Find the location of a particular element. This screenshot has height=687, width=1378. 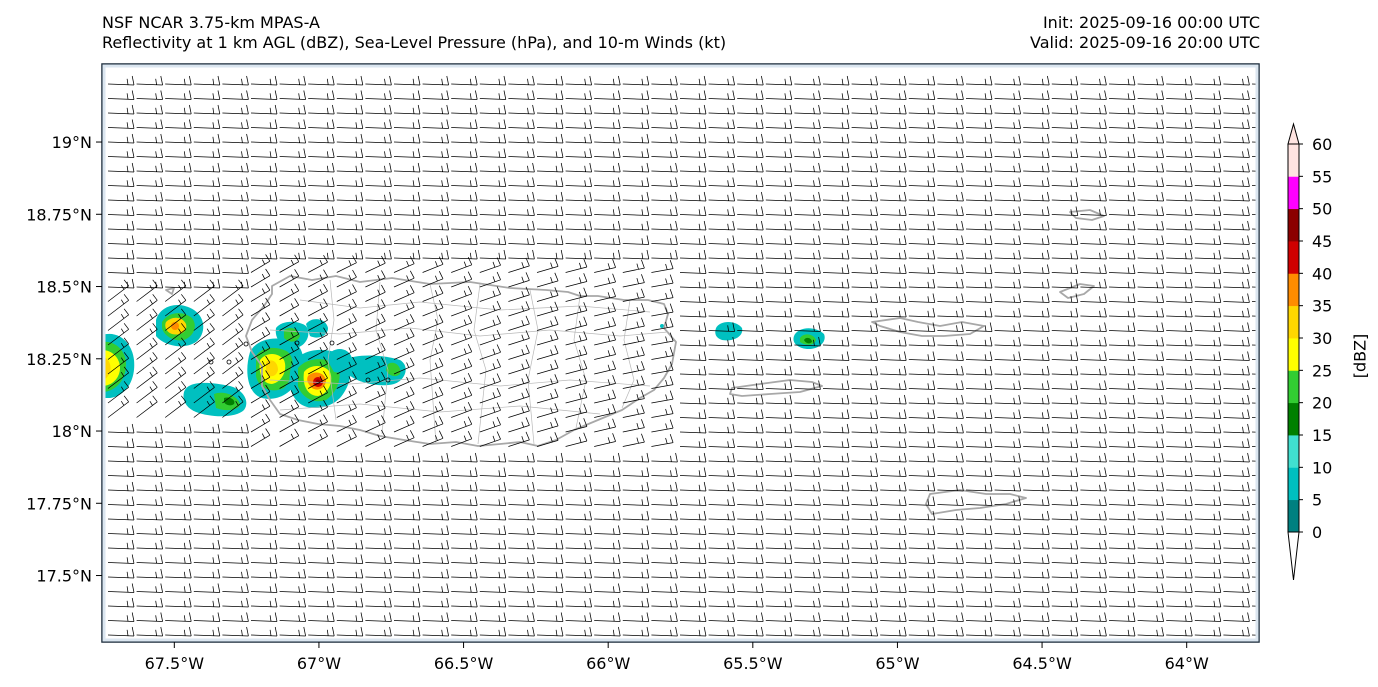

st-croix-coast is located at coordinates (976, 502).